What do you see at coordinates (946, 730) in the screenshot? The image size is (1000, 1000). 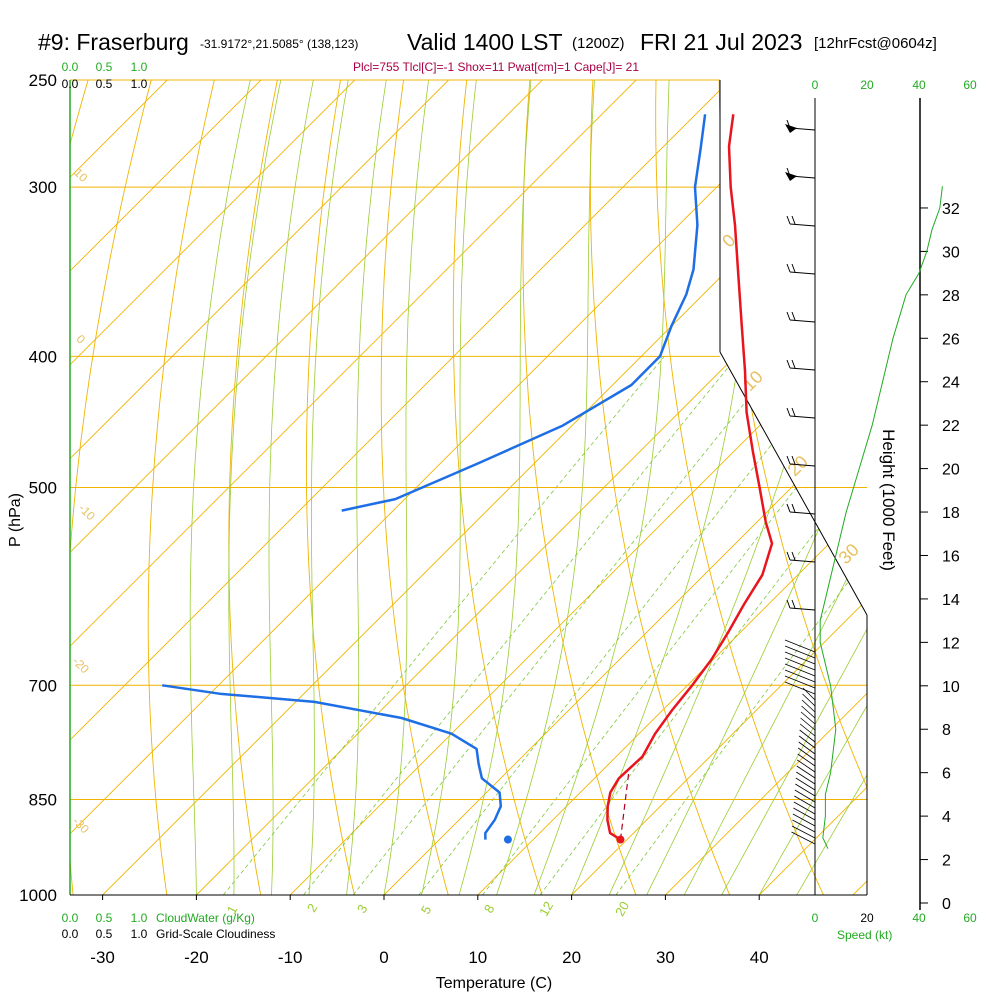 I see `height-tick-label: 8` at bounding box center [946, 730].